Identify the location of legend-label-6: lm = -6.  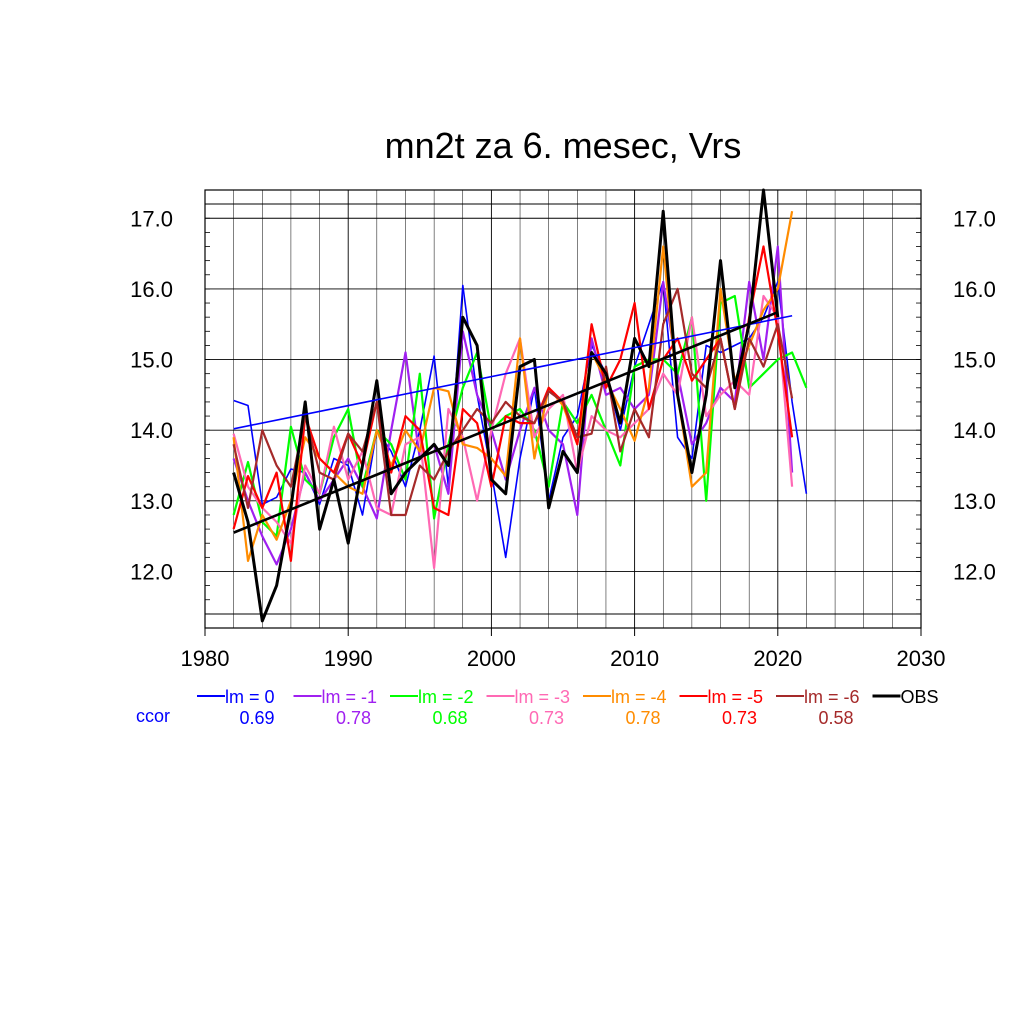
(832, 697).